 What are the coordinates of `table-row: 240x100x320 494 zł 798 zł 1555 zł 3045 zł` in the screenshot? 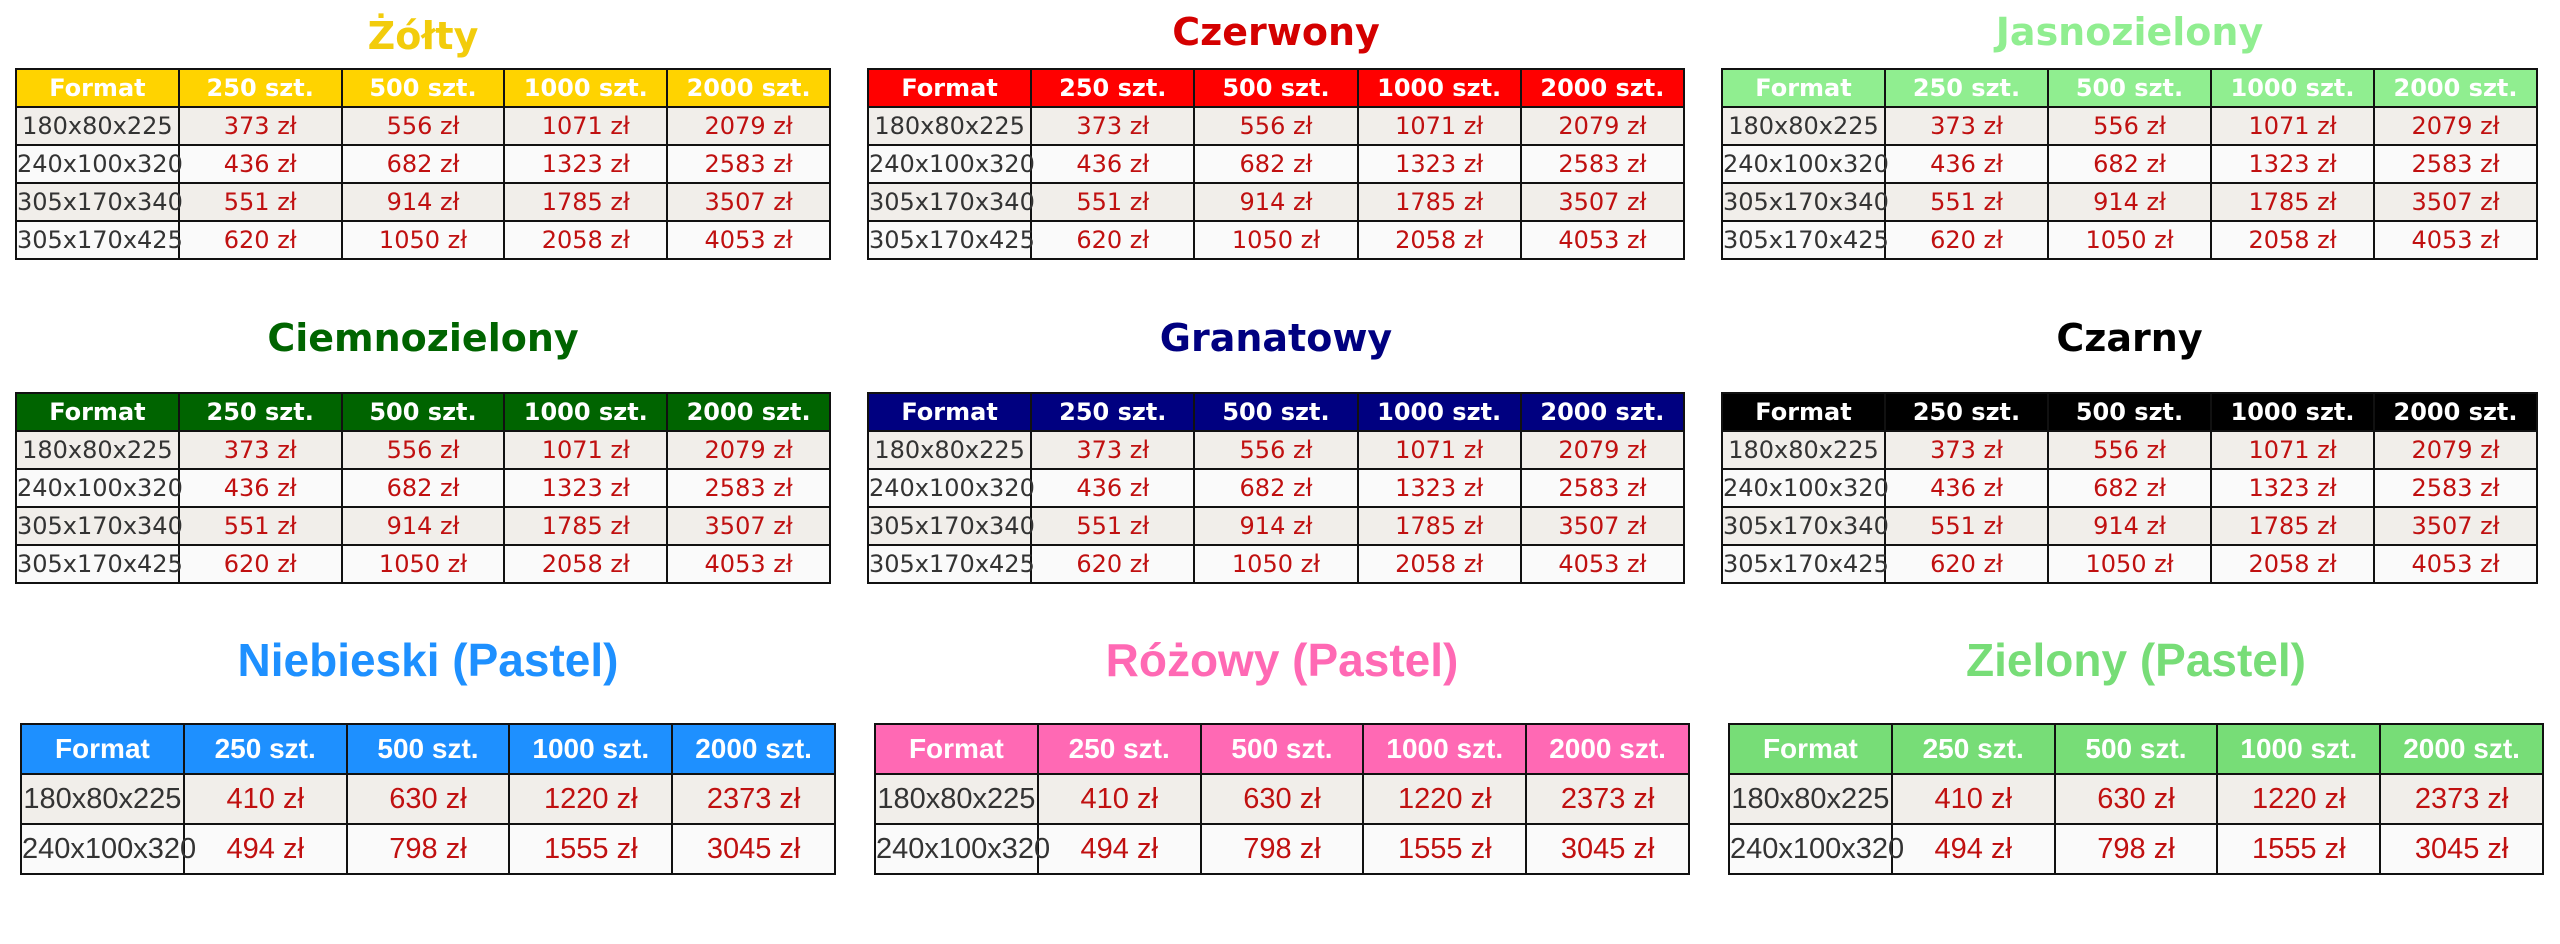 It's located at (428, 849).